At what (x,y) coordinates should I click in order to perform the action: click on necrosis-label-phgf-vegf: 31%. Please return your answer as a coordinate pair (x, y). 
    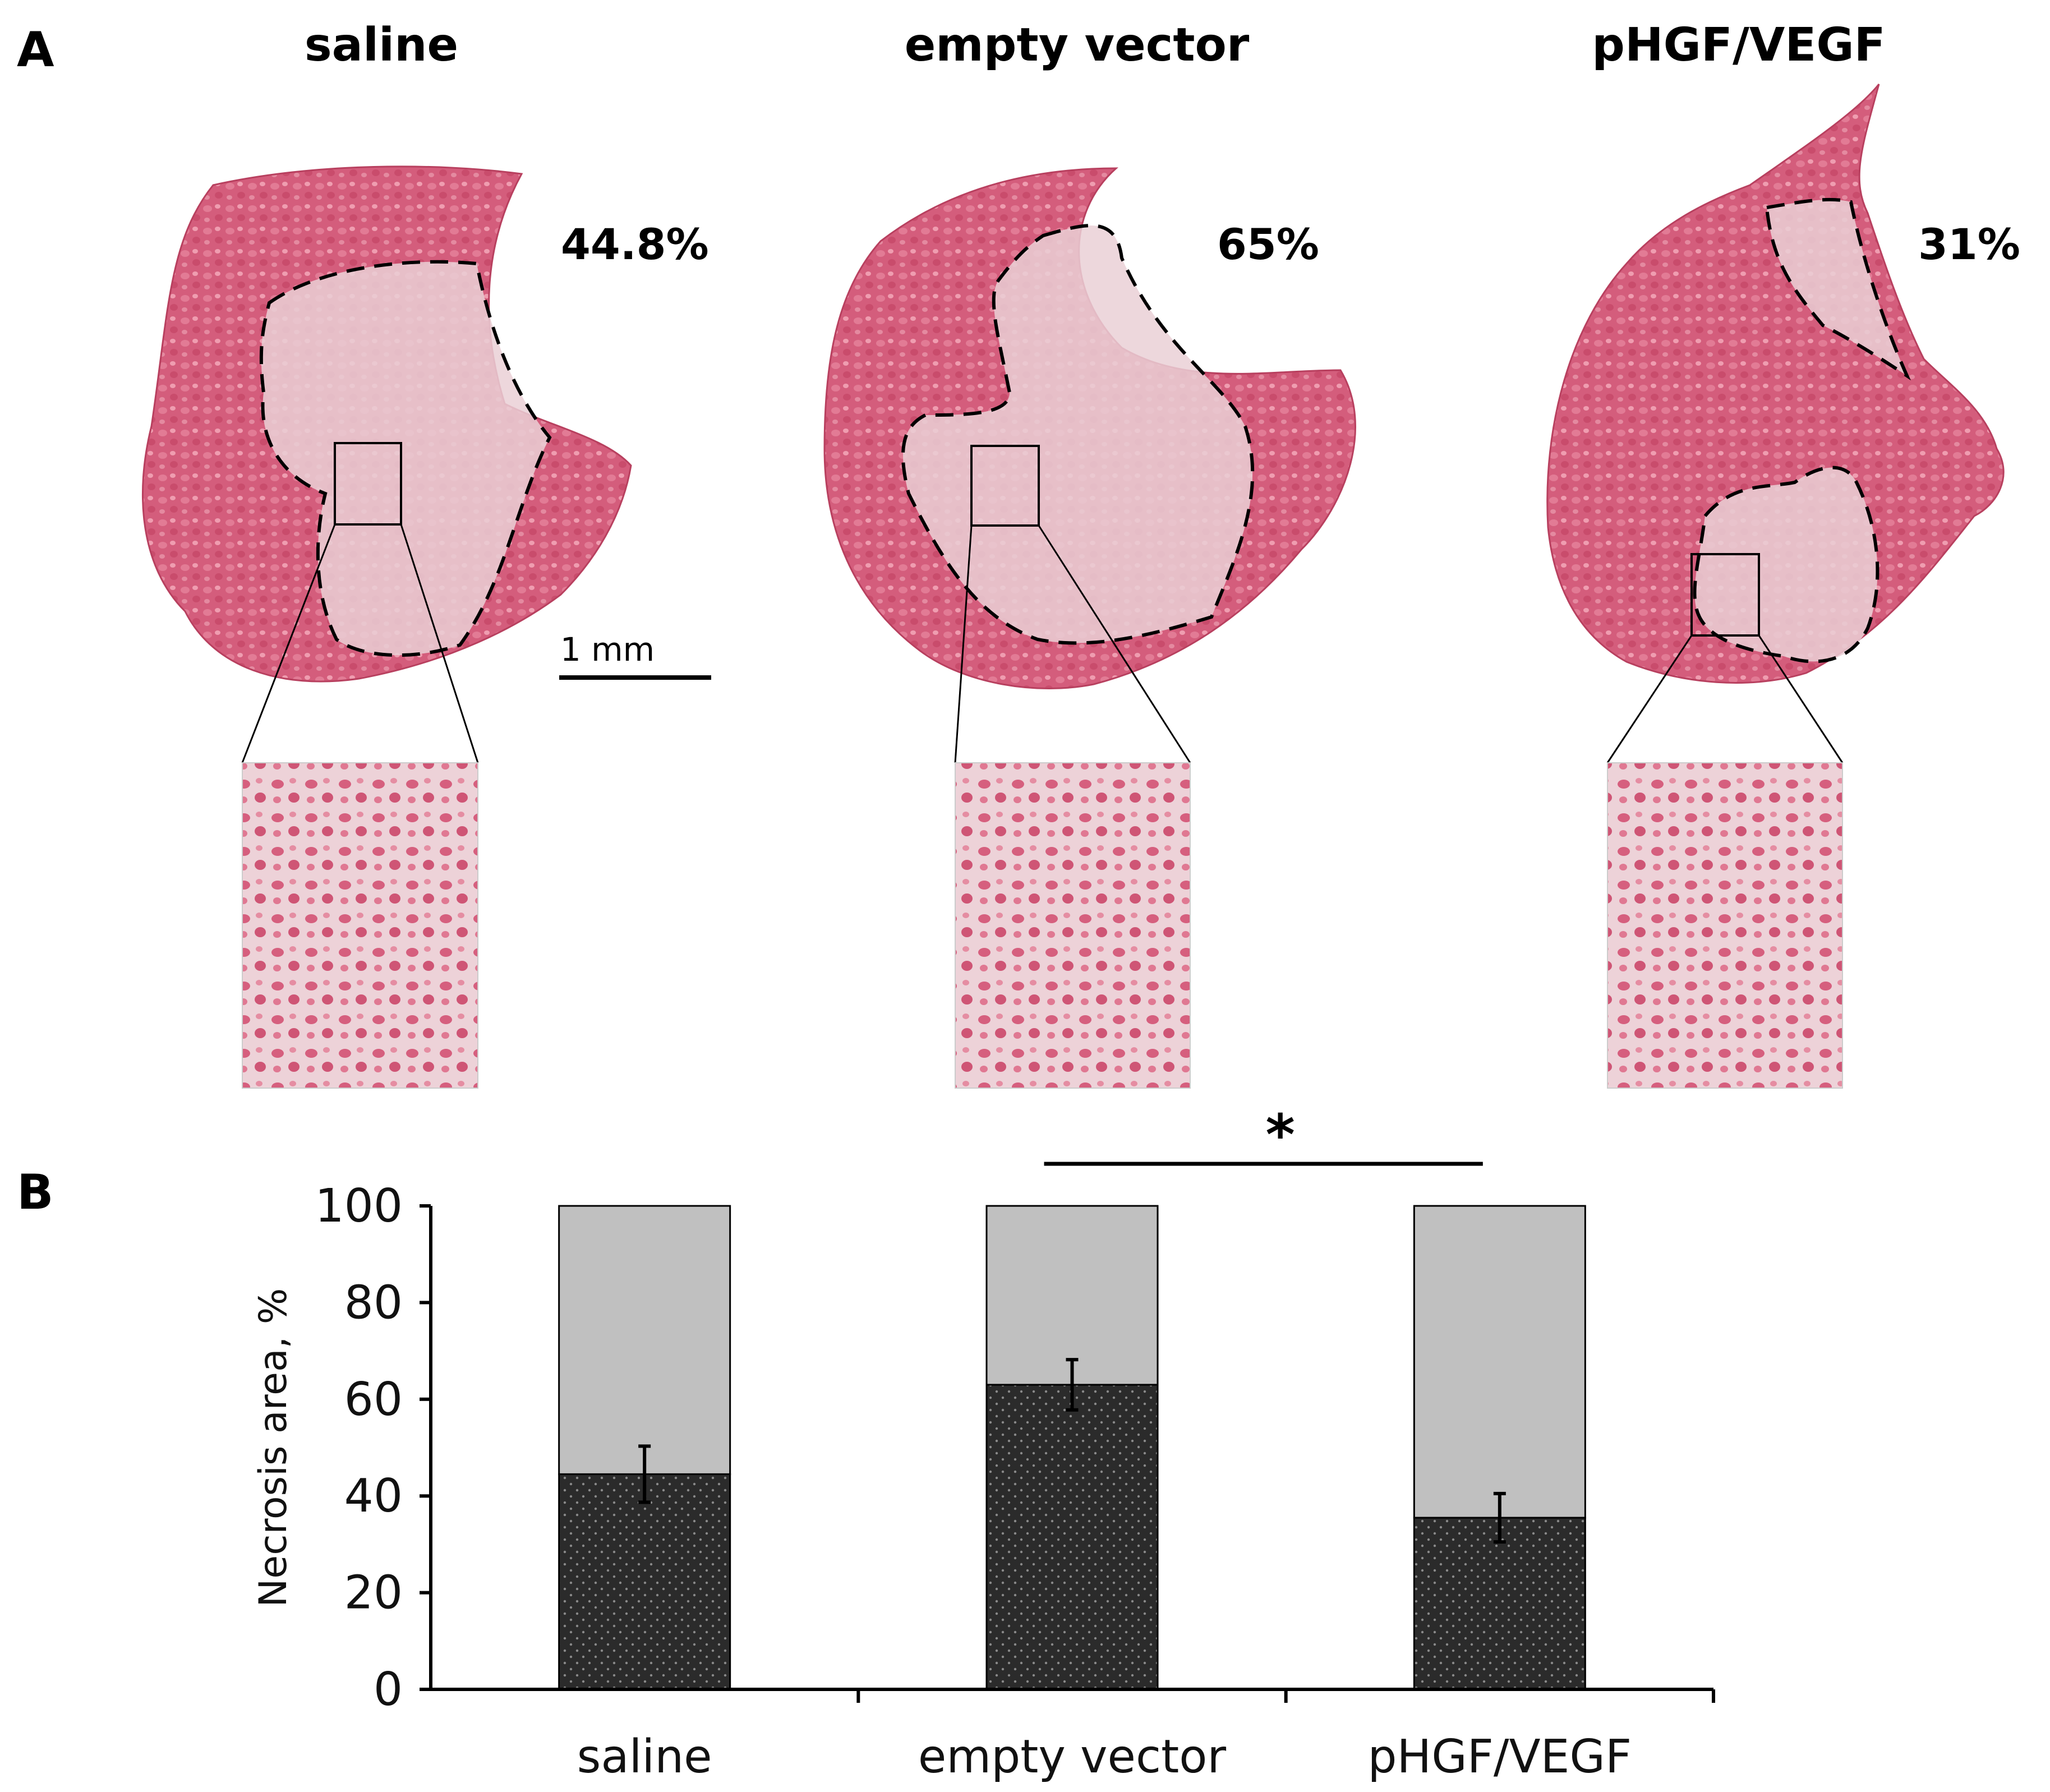
    Looking at the image, I should click on (1969, 244).